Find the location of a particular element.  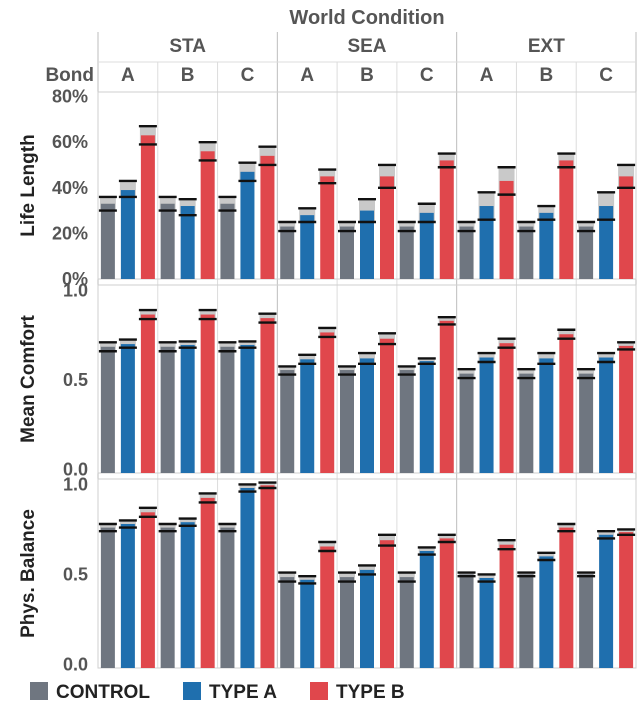

legend-label-type-a: TYPE A is located at coordinates (243, 692).